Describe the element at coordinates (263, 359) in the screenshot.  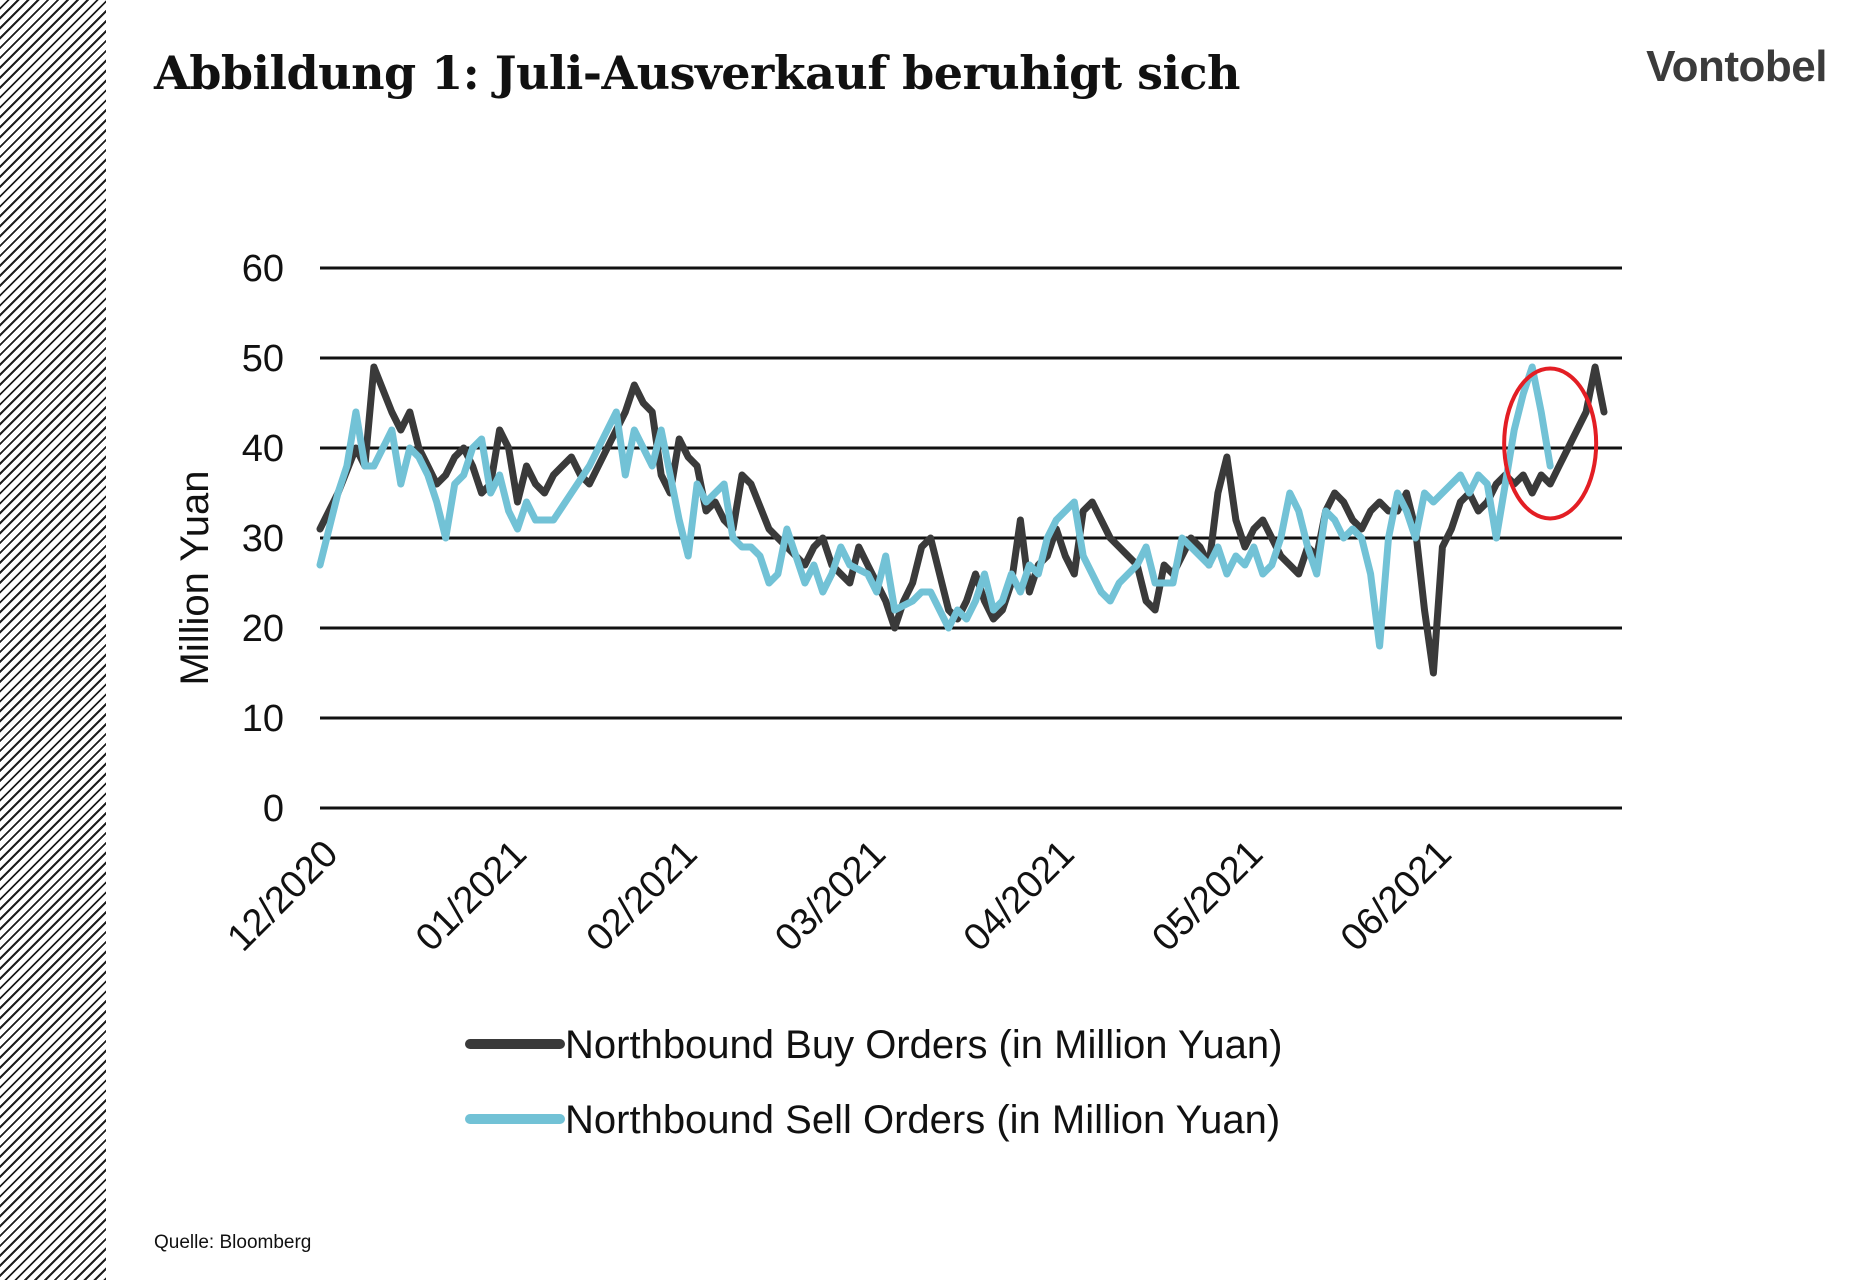
I see `y-tick-label: 50` at that location.